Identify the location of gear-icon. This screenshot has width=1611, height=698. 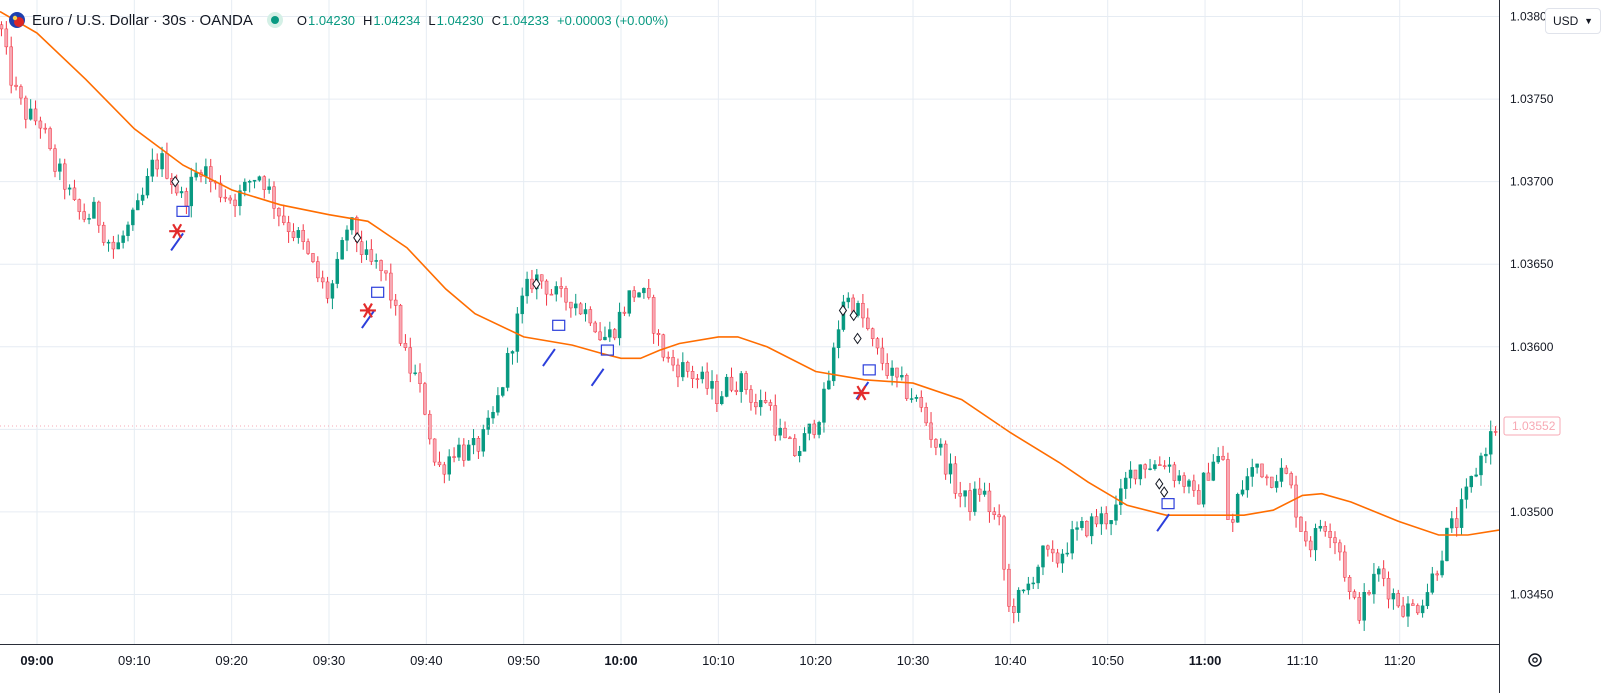
(1535, 660).